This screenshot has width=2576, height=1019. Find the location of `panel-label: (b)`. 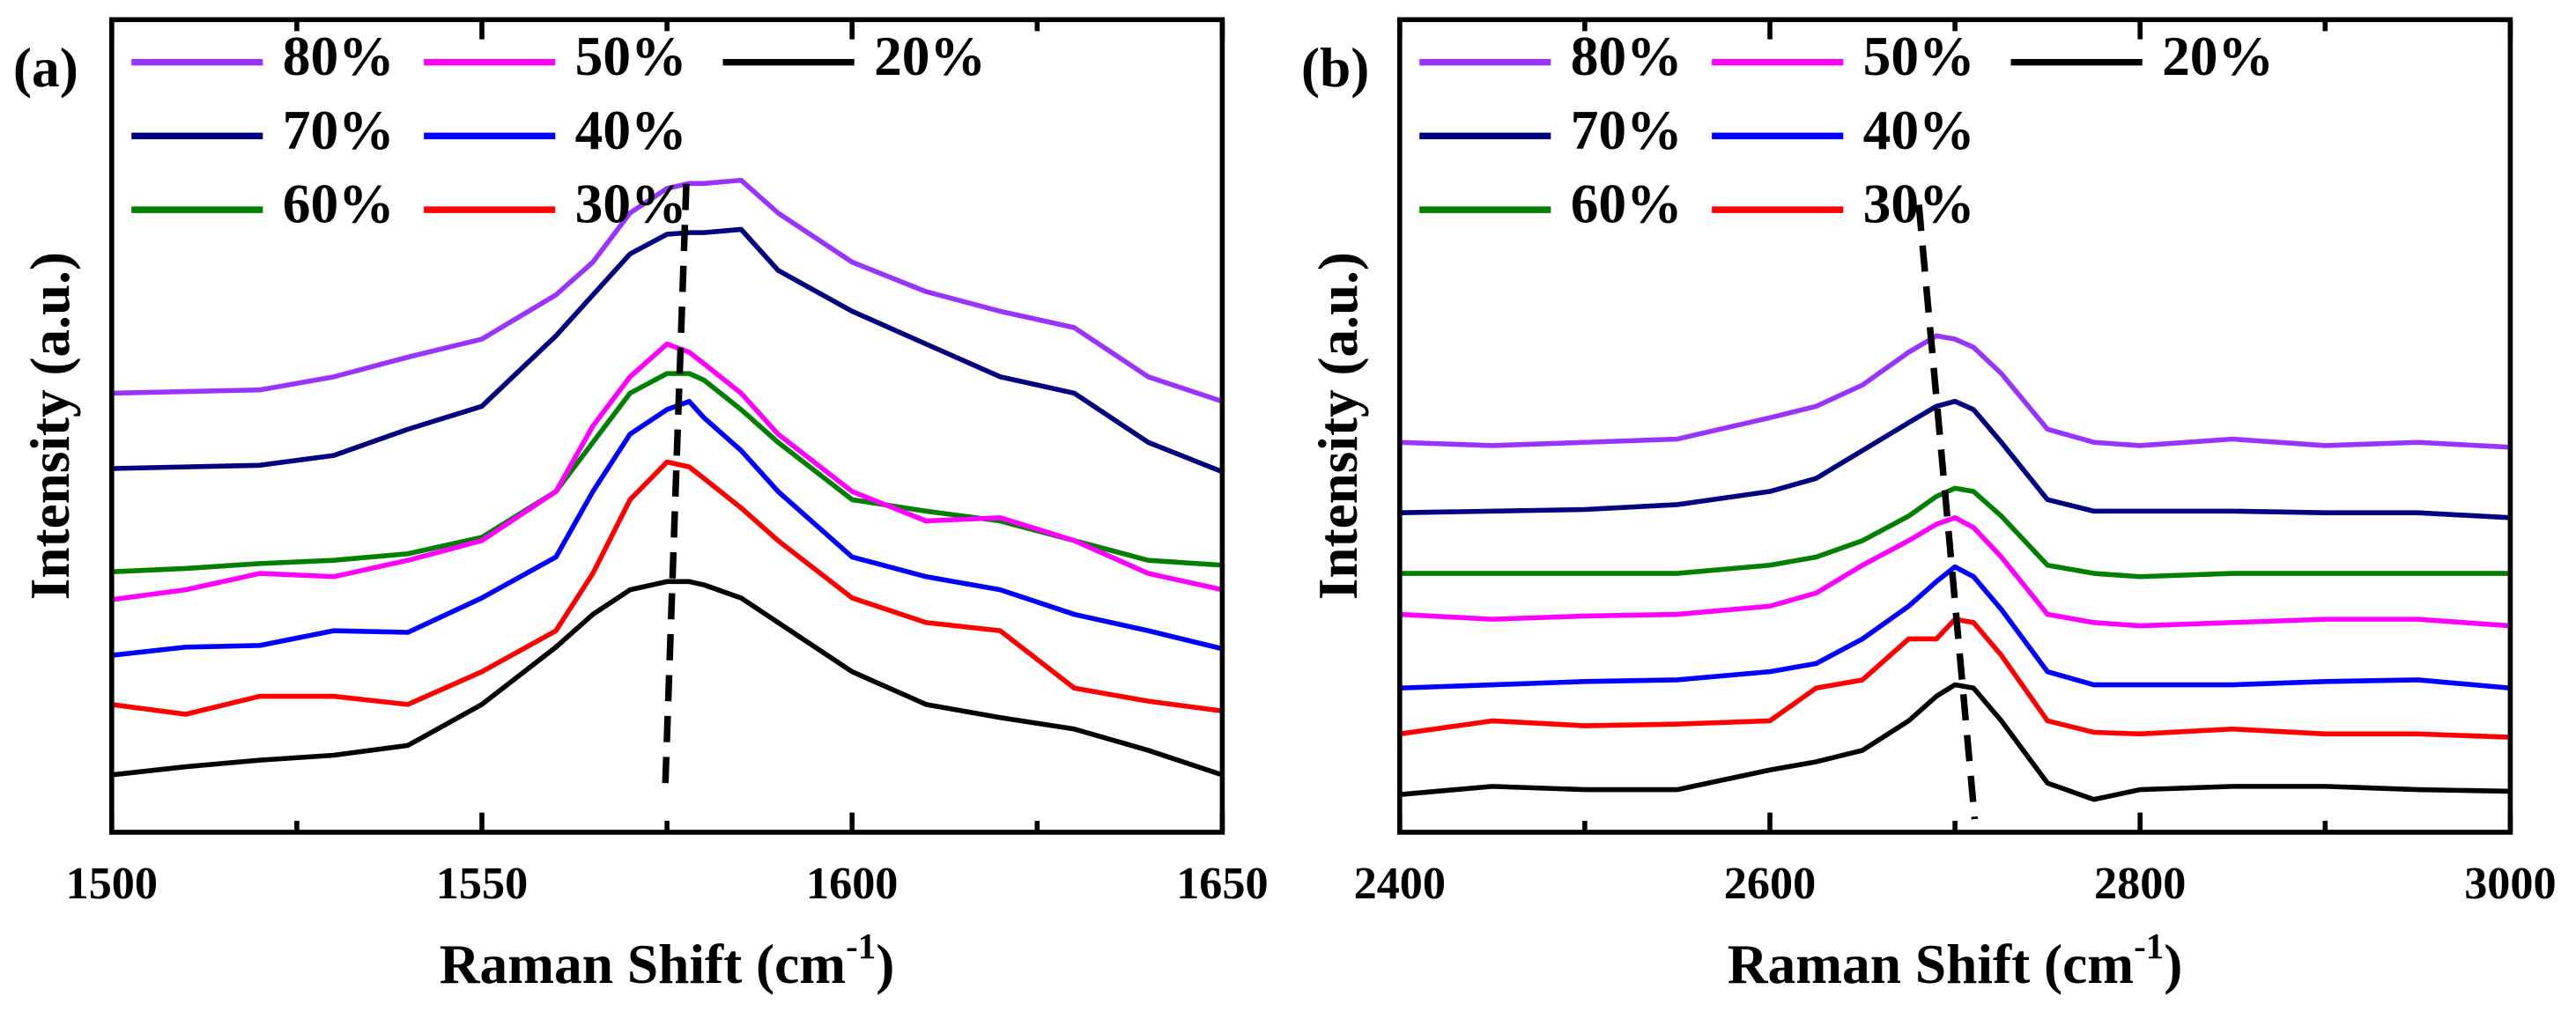

panel-label: (b) is located at coordinates (1335, 68).